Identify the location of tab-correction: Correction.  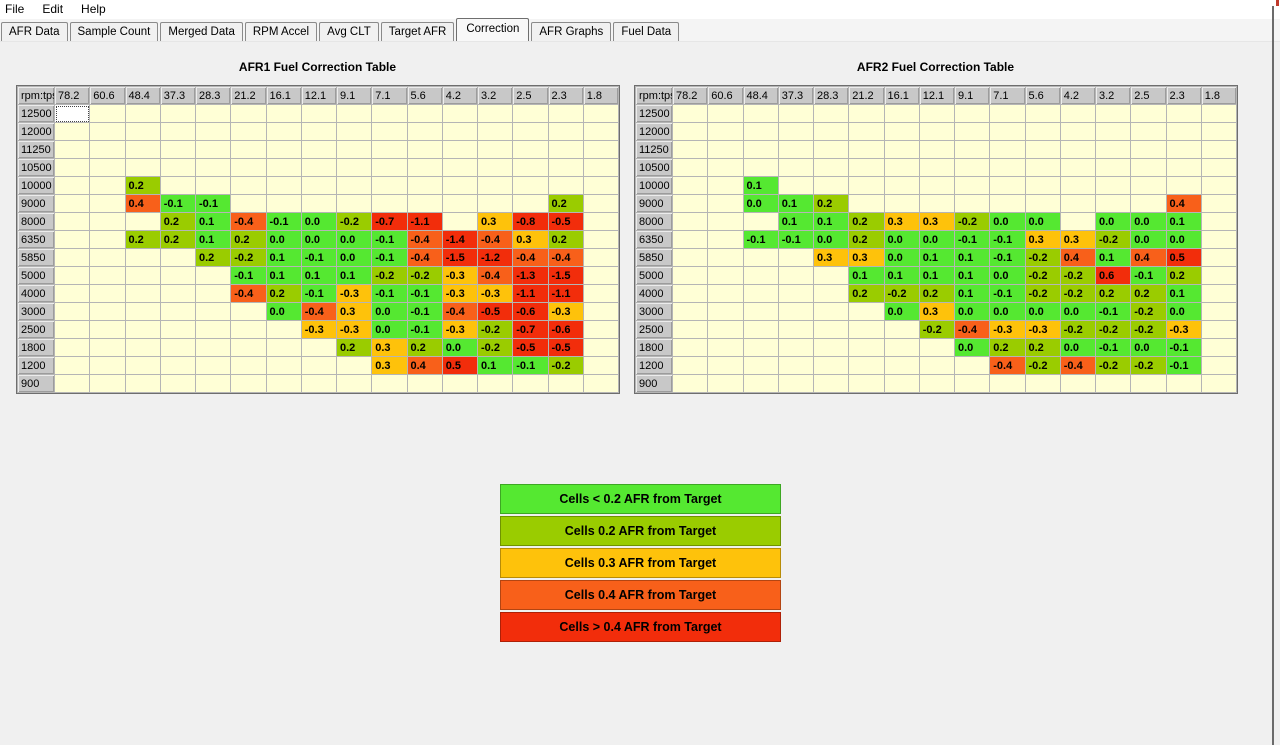
(493, 29).